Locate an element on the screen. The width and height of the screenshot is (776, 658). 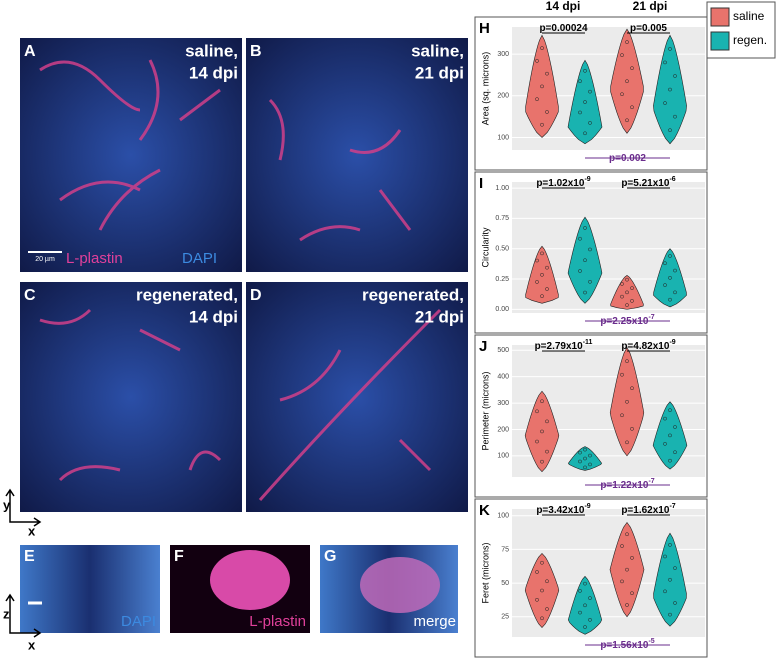
panel-caption: 21 dpi is located at coordinates (439, 316).